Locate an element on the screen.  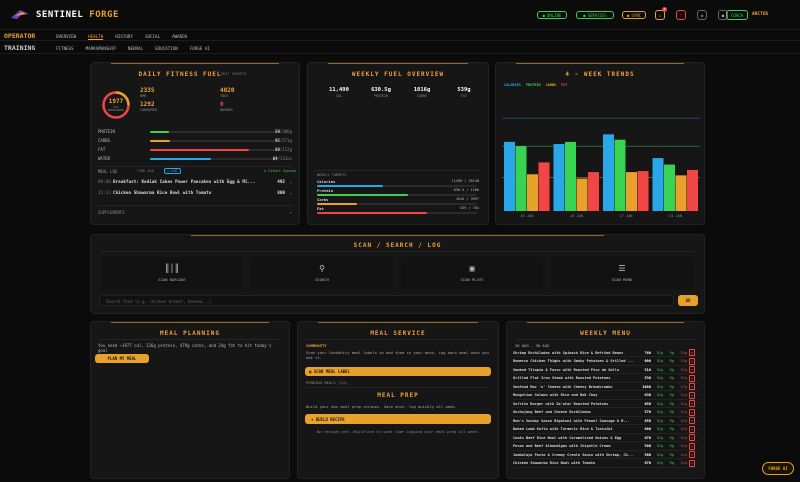
menu-item-fat: 23g is located at coordinates (684, 361).